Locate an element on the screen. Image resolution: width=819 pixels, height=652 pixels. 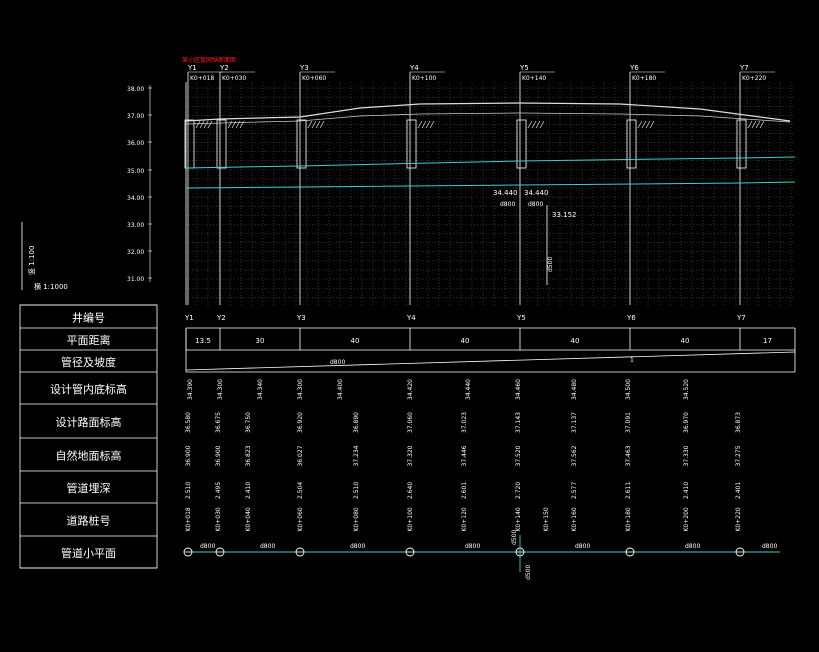
pipe-bottom-line is located at coordinates (490, 185).